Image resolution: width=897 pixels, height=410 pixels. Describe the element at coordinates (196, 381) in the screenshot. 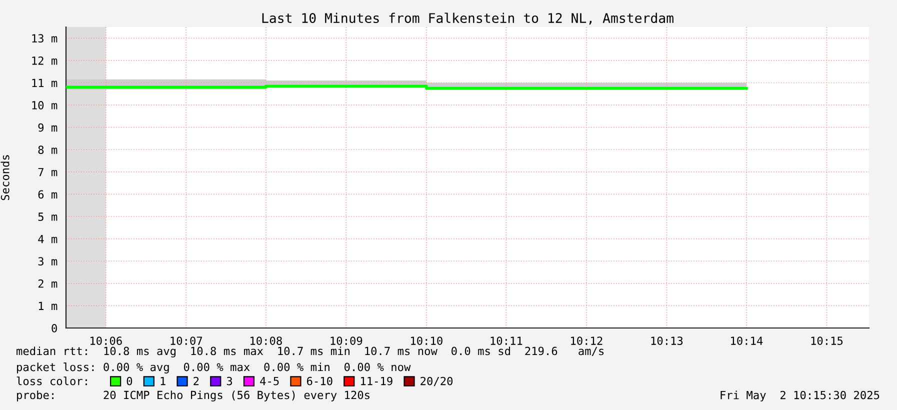

I see `legend-label: 2` at that location.